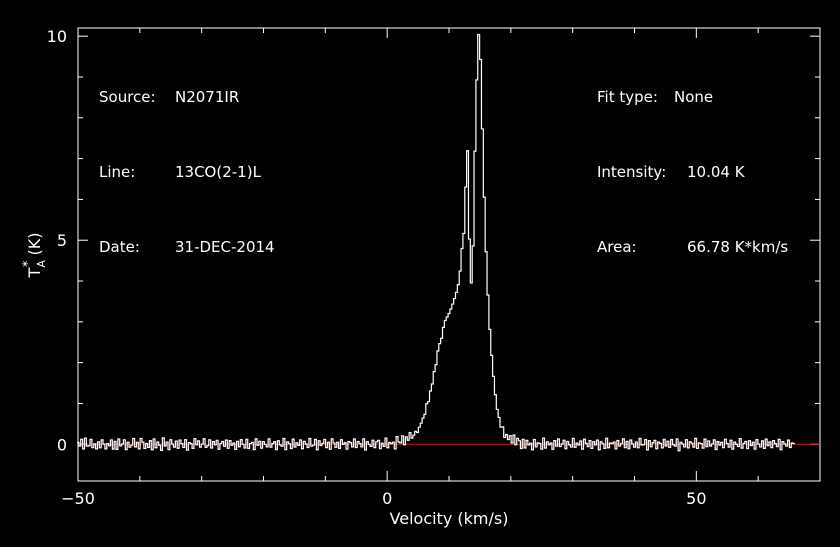  I want to click on info-label: Fit type:, so click(627, 97).